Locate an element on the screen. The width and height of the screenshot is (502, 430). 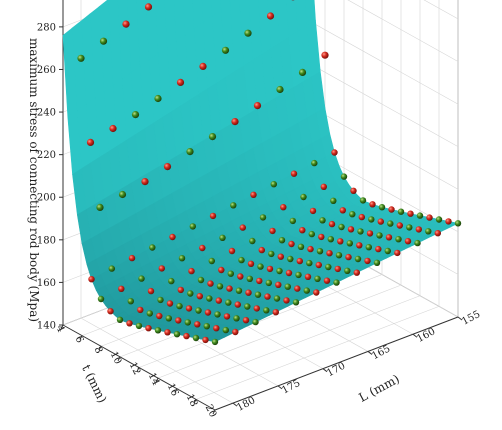
z-tick-label: 240 is located at coordinates (46, 113).